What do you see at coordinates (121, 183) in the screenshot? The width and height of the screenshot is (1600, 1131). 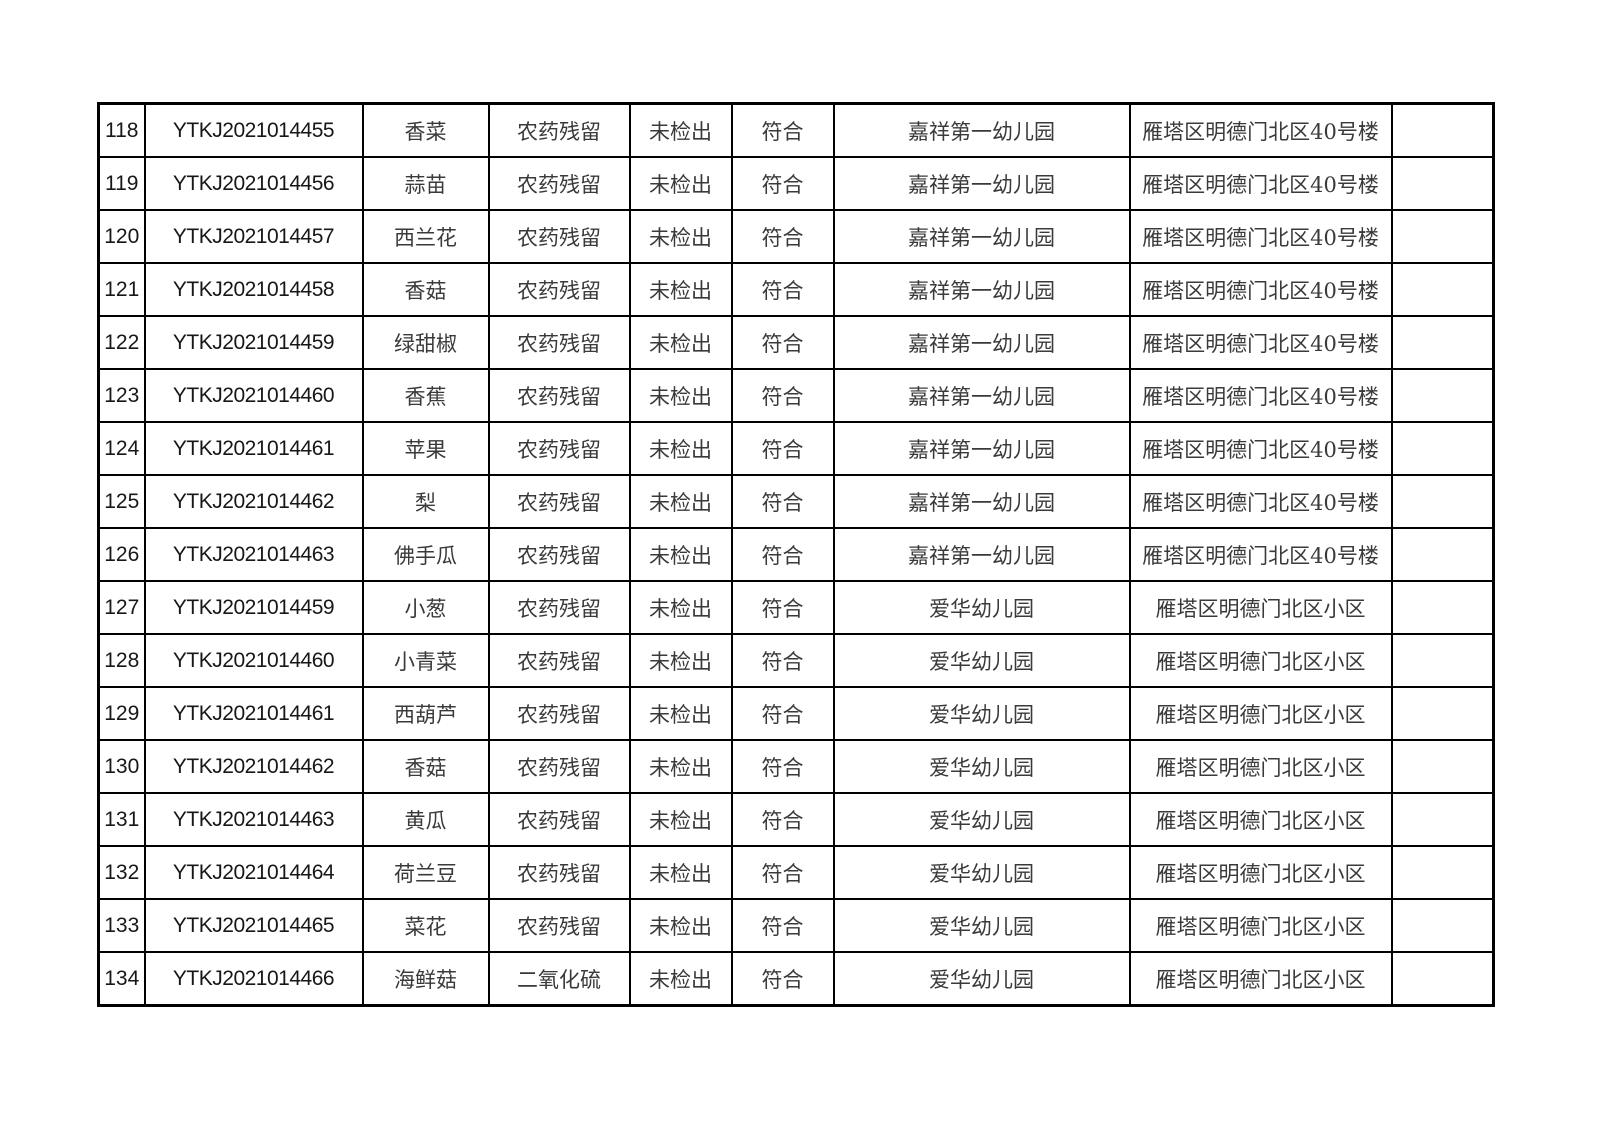 I see `row-number-cell: 119` at bounding box center [121, 183].